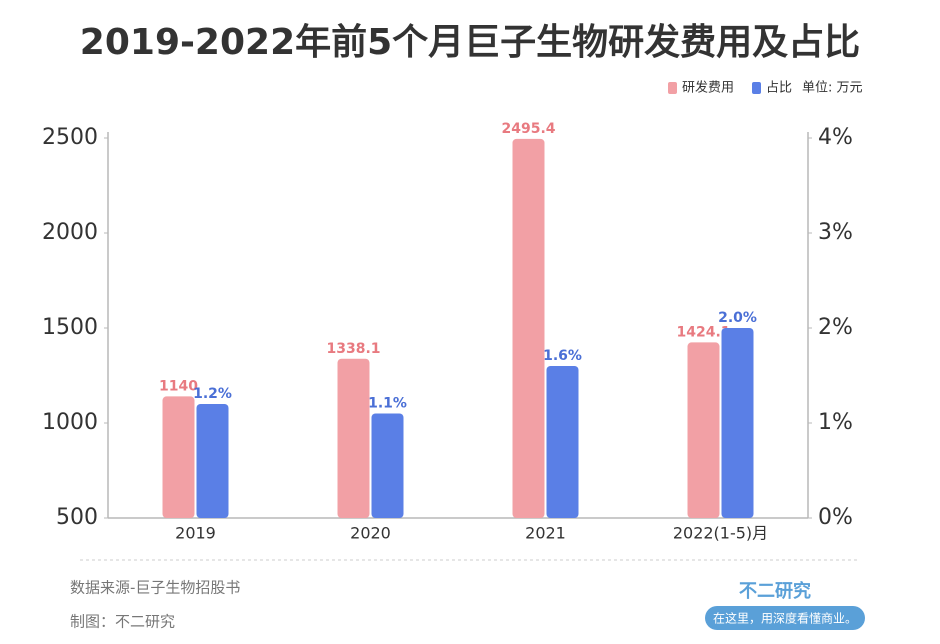 The width and height of the screenshot is (940, 644). What do you see at coordinates (370, 533) in the screenshot?
I see `x-tick-label: 2020` at bounding box center [370, 533].